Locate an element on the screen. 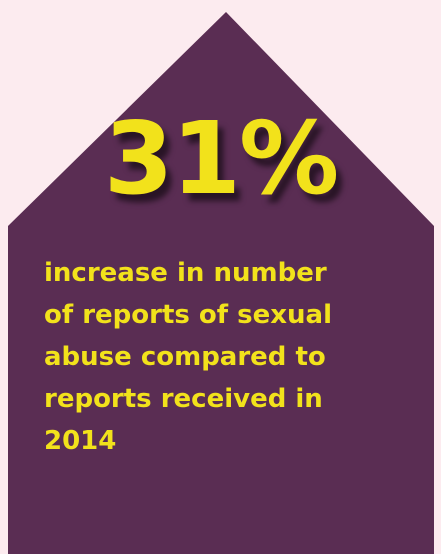 The height and width of the screenshot is (554, 441). caption-line-3: abuse compared to is located at coordinates (185, 357).